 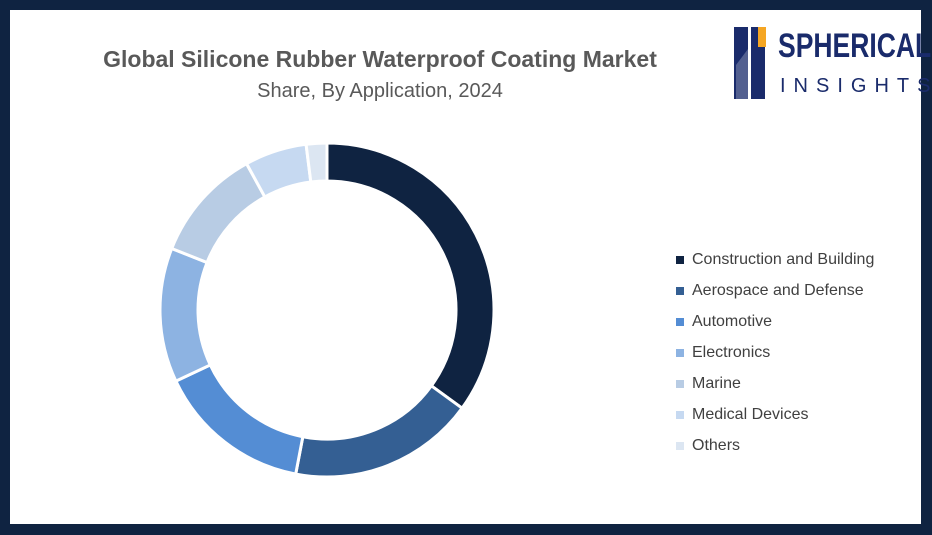 I want to click on legend-item: Others, so click(x=775, y=445).